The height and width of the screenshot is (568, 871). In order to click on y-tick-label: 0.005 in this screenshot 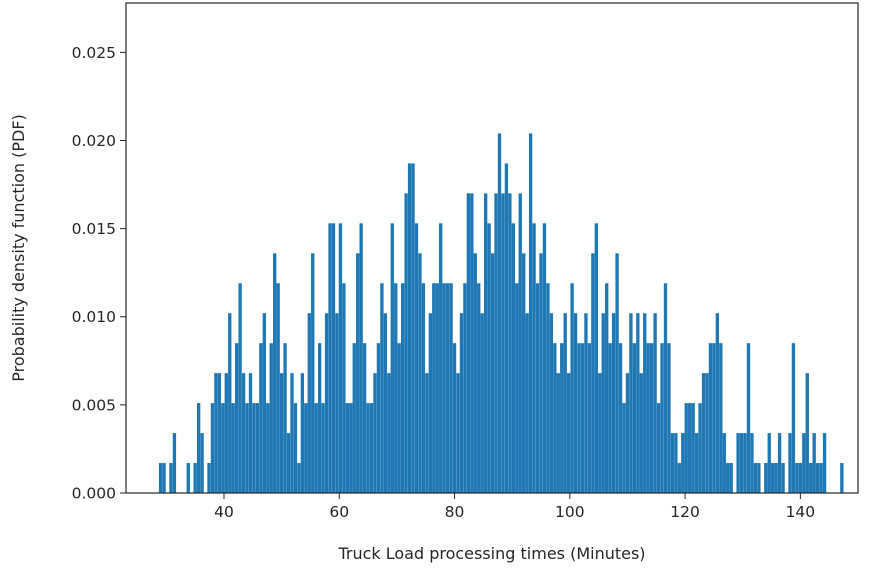, I will do `click(94, 405)`.